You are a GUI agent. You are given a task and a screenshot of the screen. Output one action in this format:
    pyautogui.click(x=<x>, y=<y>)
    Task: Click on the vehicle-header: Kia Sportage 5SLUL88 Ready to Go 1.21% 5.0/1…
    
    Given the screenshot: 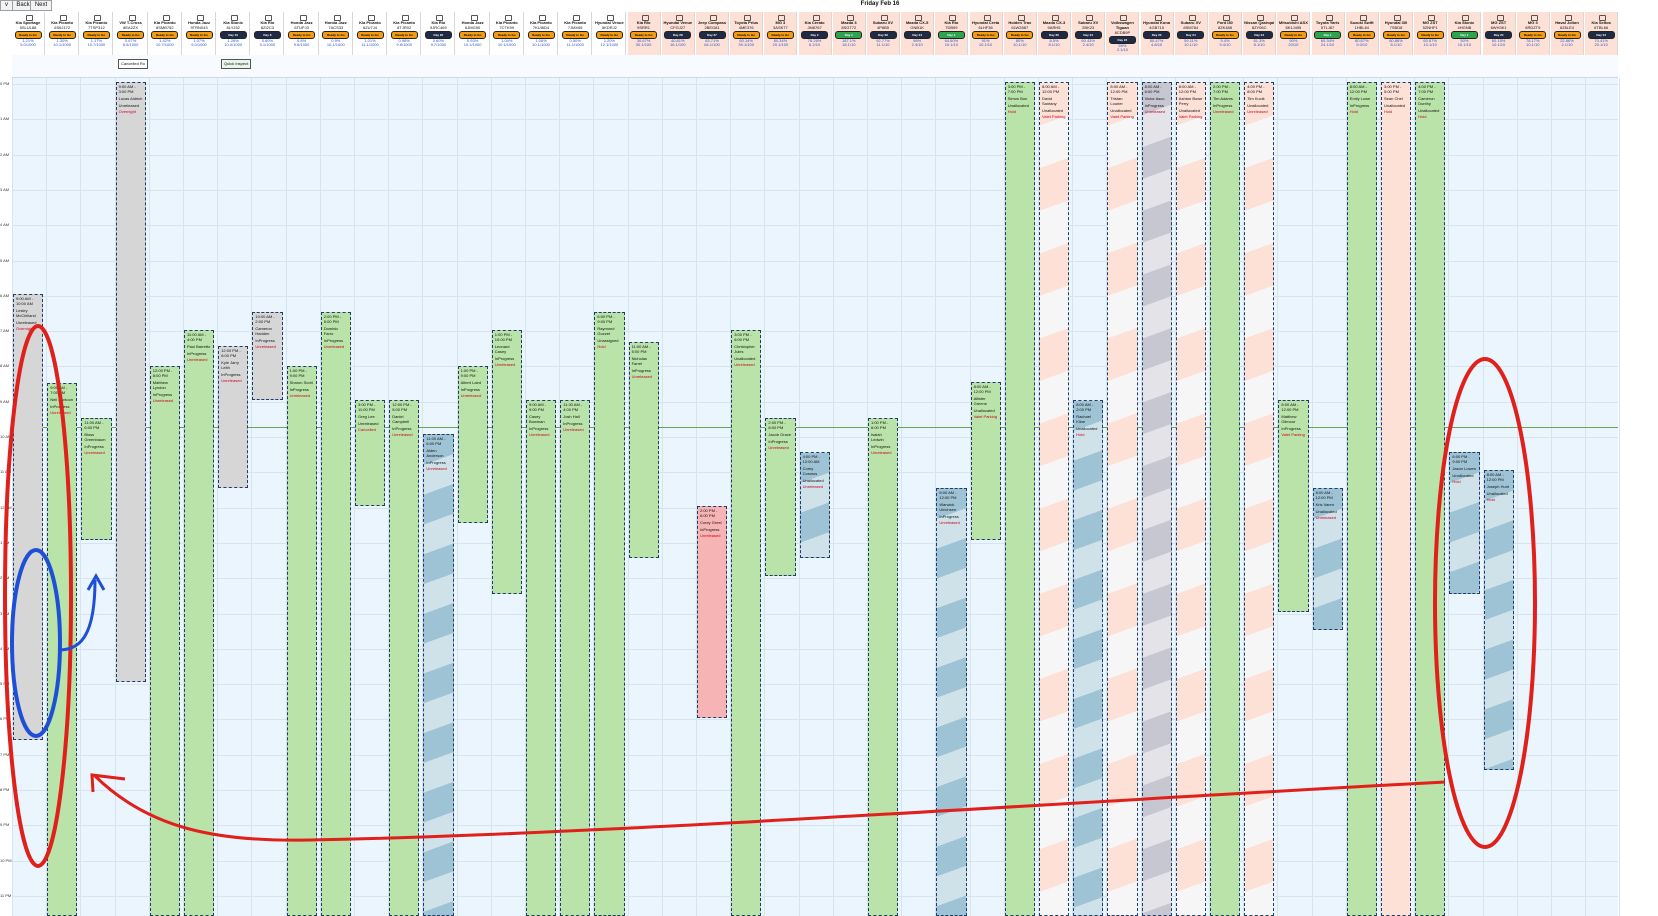 What is the action you would take?
    pyautogui.click(x=28, y=33)
    